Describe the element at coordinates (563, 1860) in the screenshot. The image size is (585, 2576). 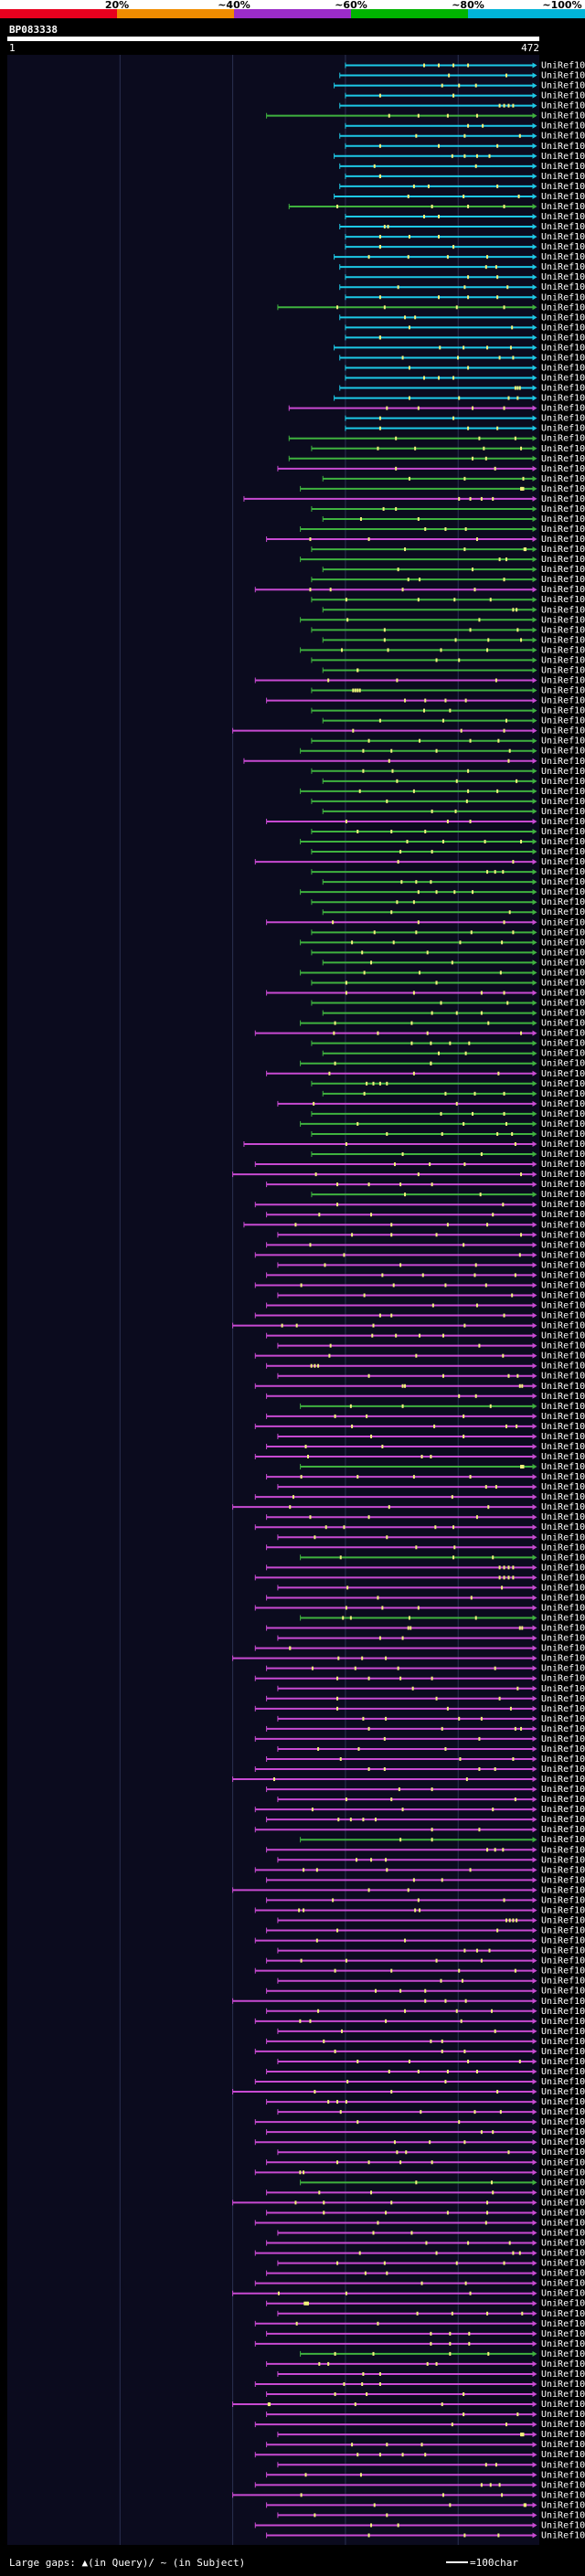
I see `hit-label: UniRef100_B7PK12` at that location.